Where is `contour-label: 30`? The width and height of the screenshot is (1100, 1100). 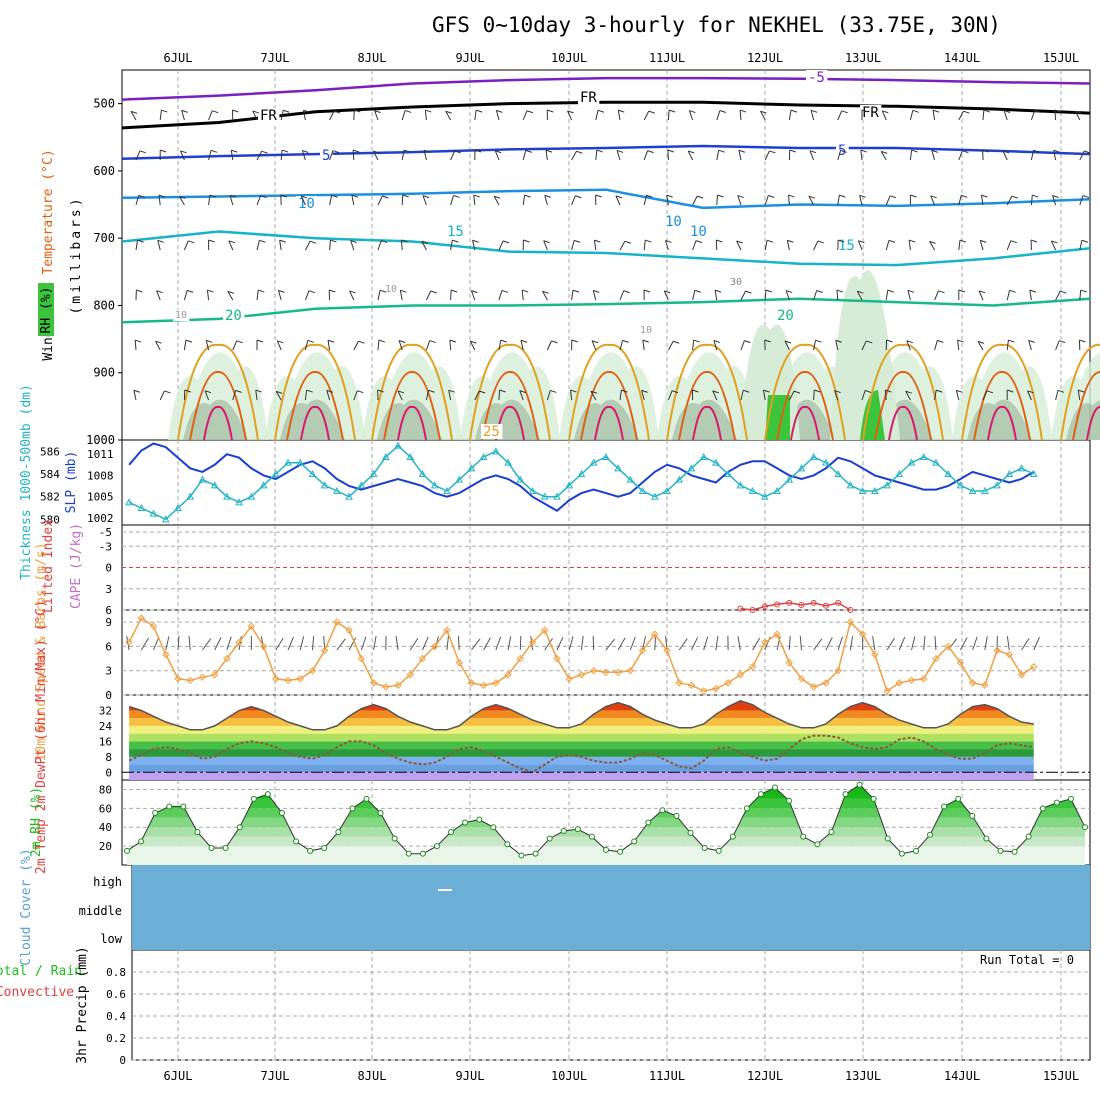 contour-label: 30 is located at coordinates (736, 282).